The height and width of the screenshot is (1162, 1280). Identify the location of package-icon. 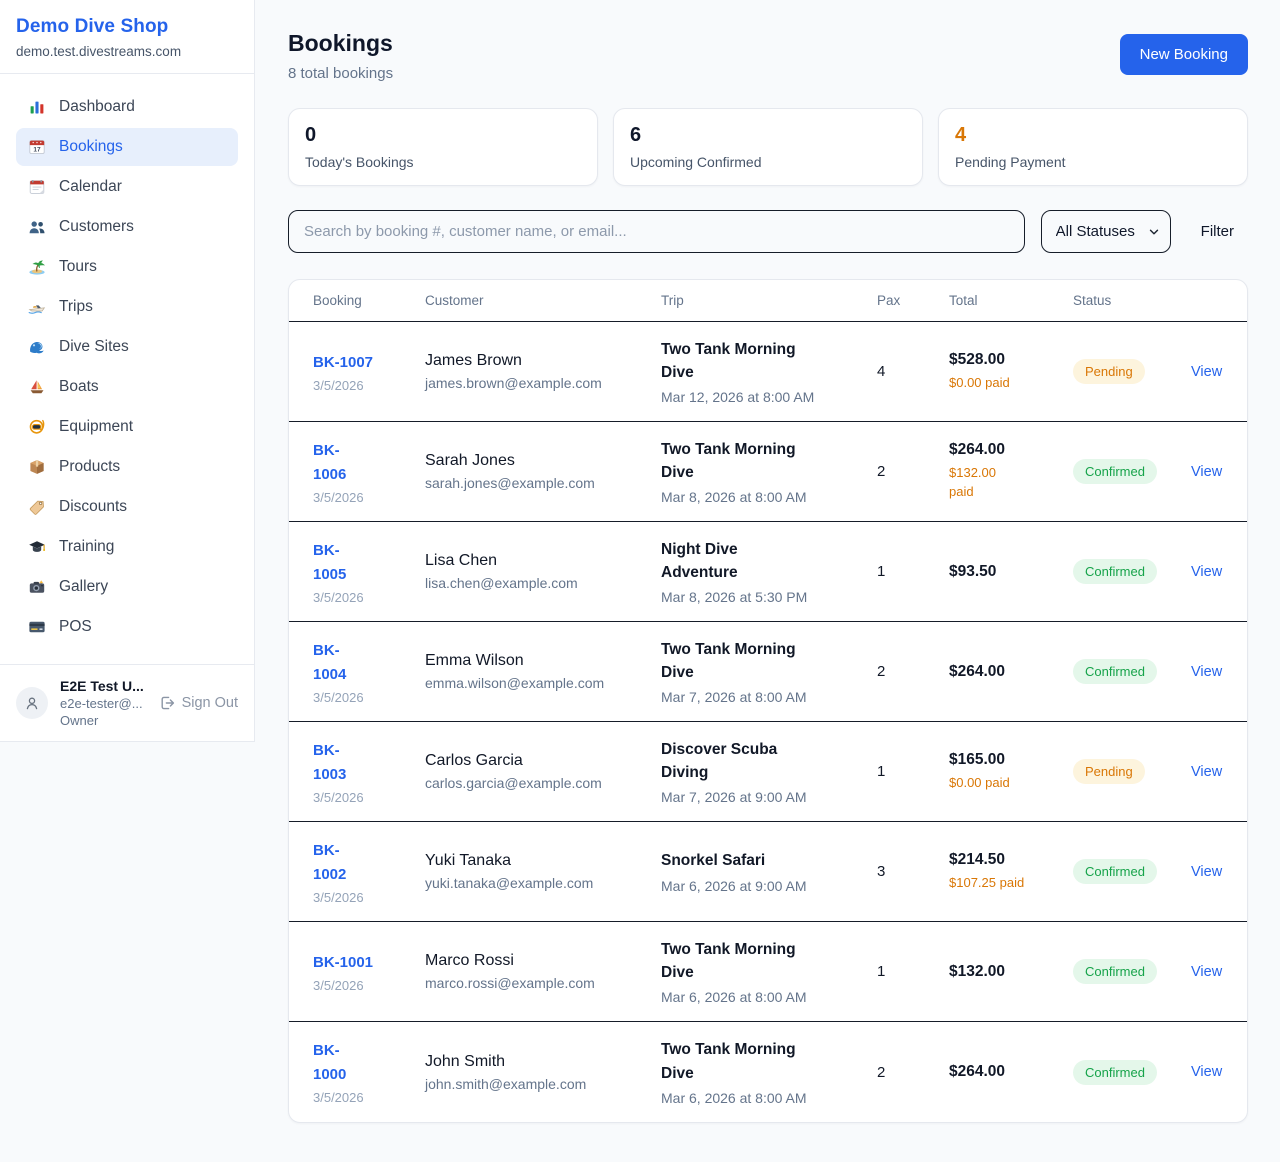
(37, 467).